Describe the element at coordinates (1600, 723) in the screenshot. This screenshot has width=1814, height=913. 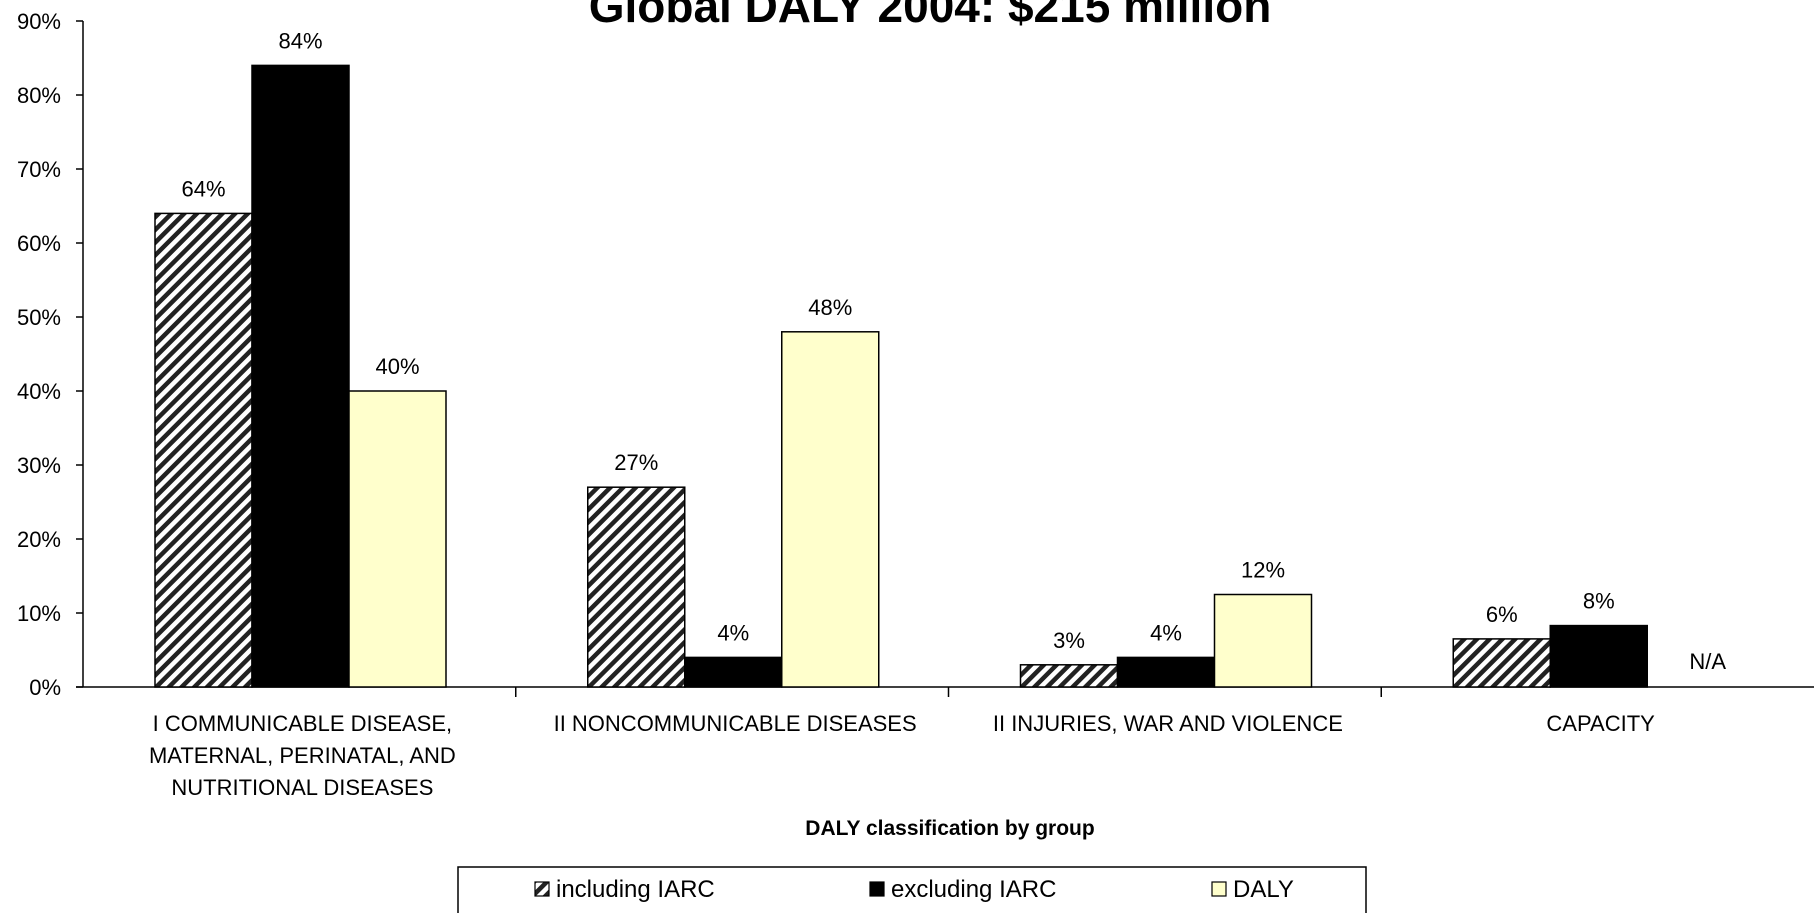
I see `x-tick-label: CAPACITY` at that location.